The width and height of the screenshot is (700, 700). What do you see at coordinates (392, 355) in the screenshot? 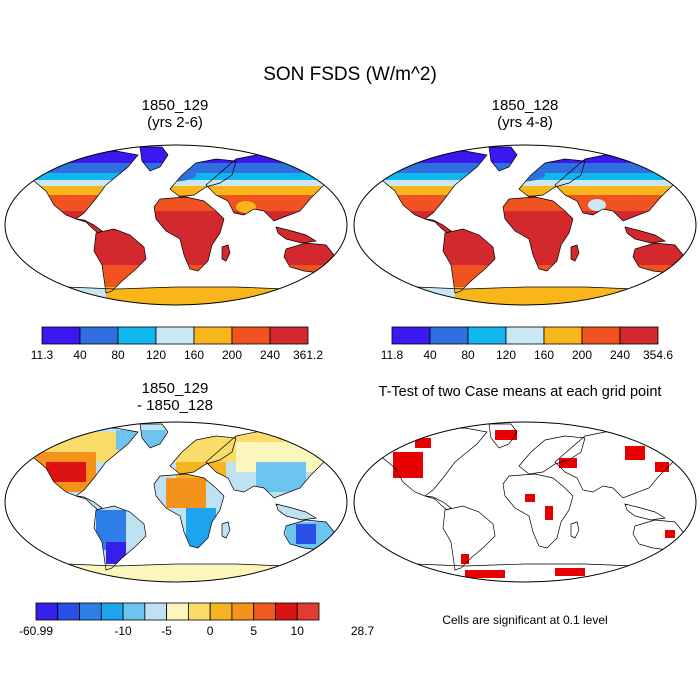
I see `colorbar-2-tick-label: 11.8` at bounding box center [392, 355].